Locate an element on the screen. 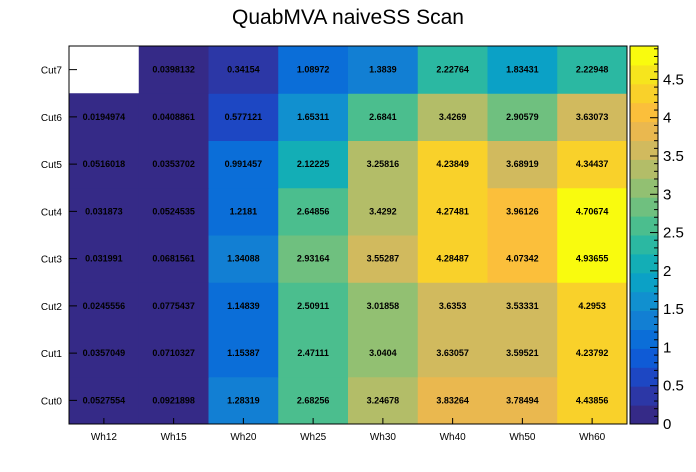  cell-value-label: 0.0408861 is located at coordinates (173, 117).